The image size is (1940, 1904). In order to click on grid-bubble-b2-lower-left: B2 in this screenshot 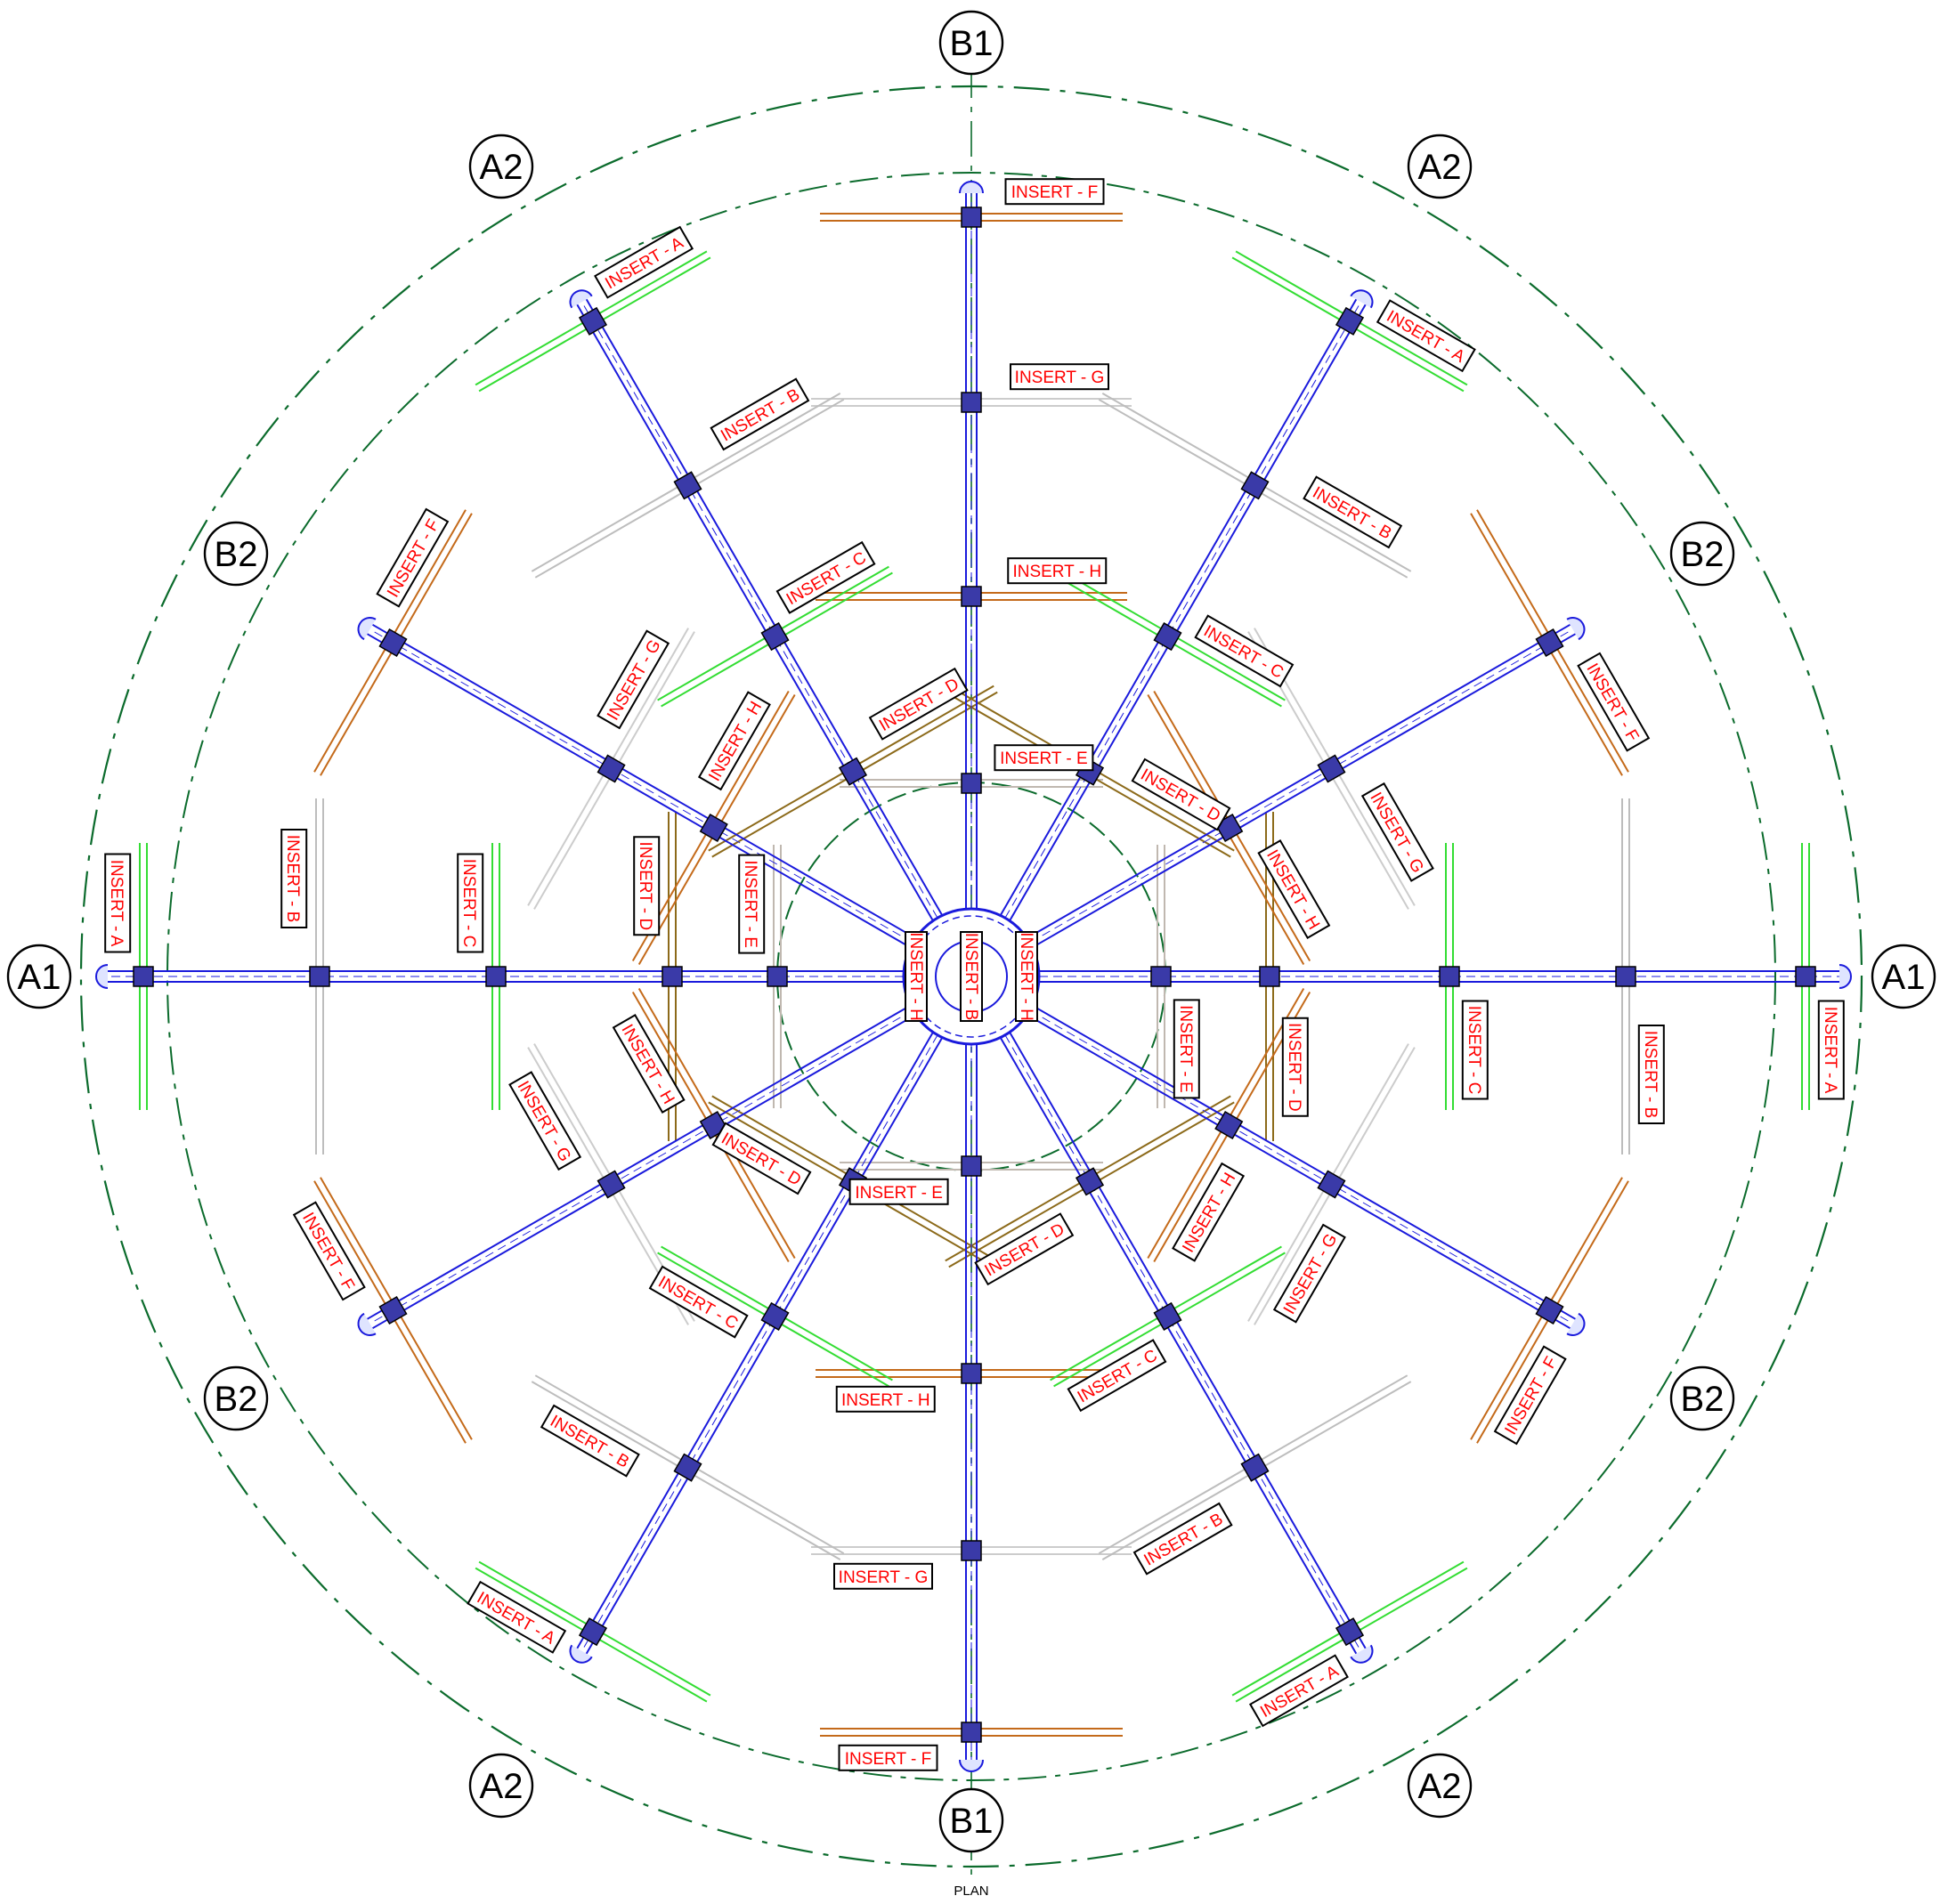, I will do `click(236, 1398)`.